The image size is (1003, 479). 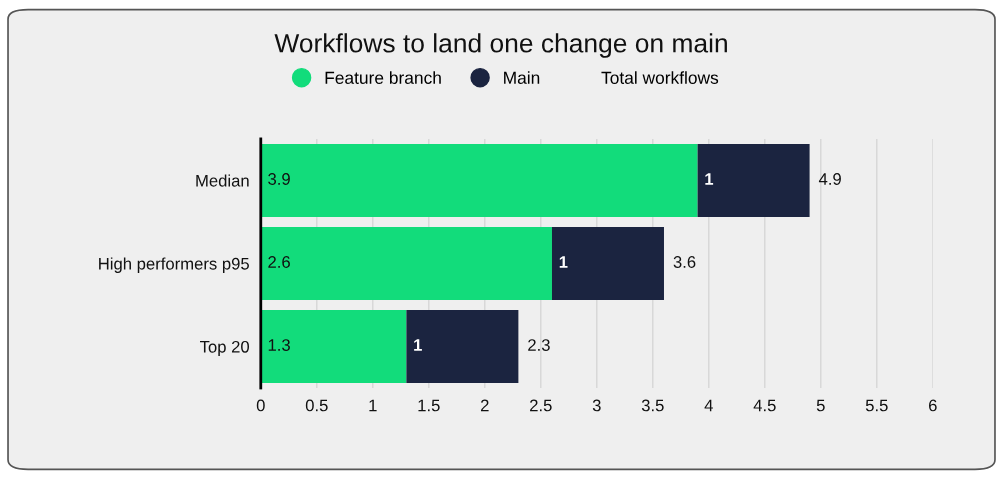 What do you see at coordinates (829, 179) in the screenshot?
I see `total-label: 4.9` at bounding box center [829, 179].